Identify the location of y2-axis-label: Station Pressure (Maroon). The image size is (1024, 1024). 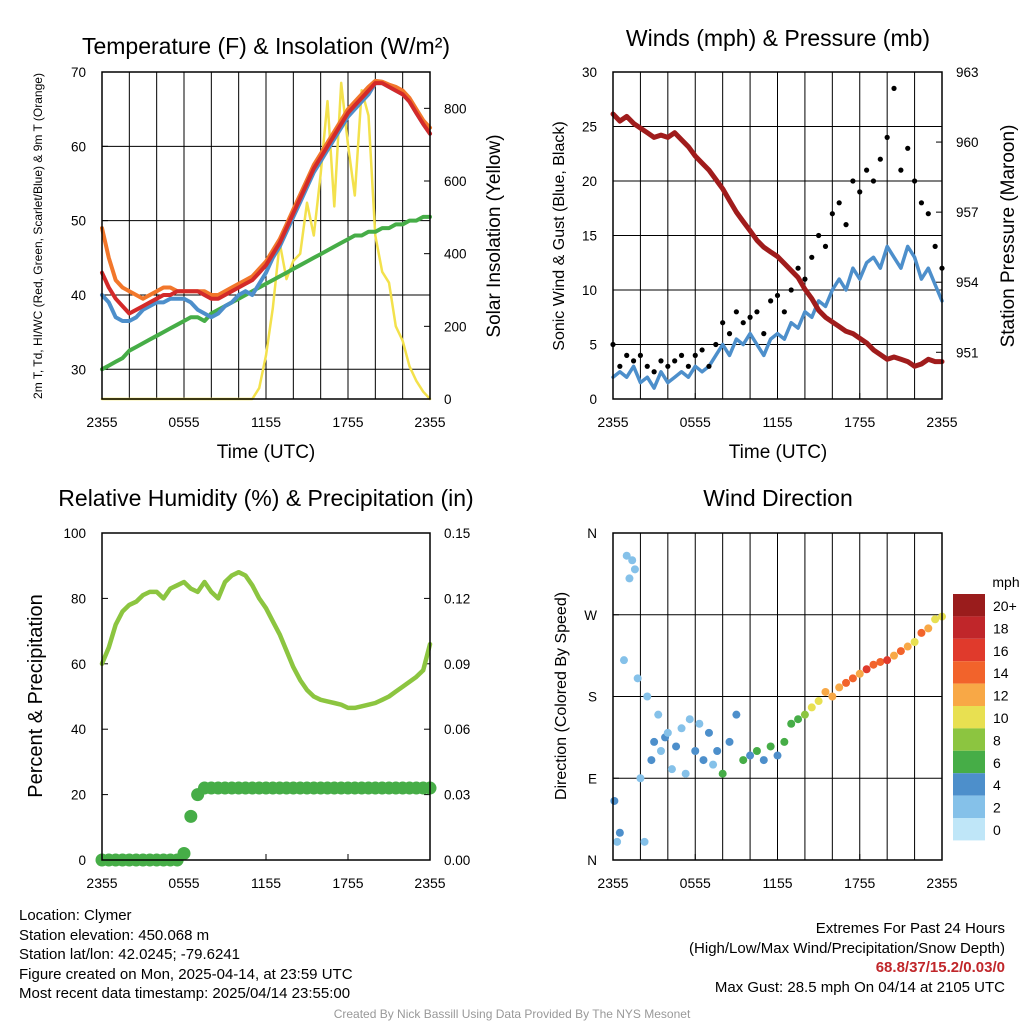
(1008, 236).